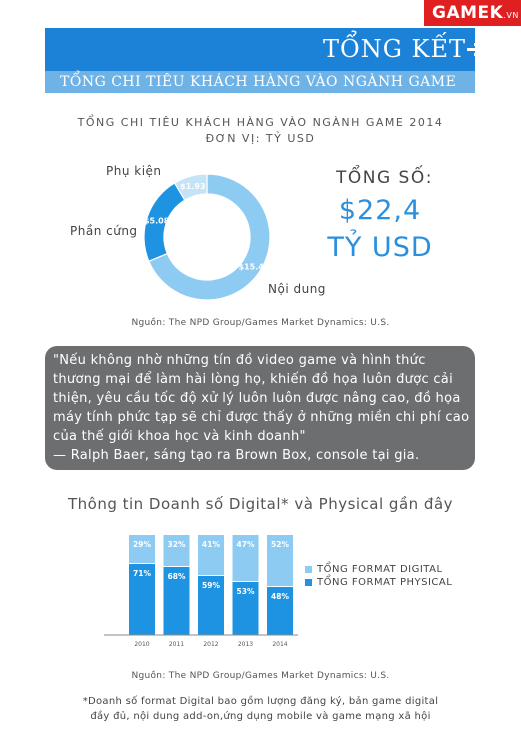 This screenshot has width=521, height=733. Describe the element at coordinates (141, 644) in the screenshot. I see `x-tick-label-2010: 2010` at that location.